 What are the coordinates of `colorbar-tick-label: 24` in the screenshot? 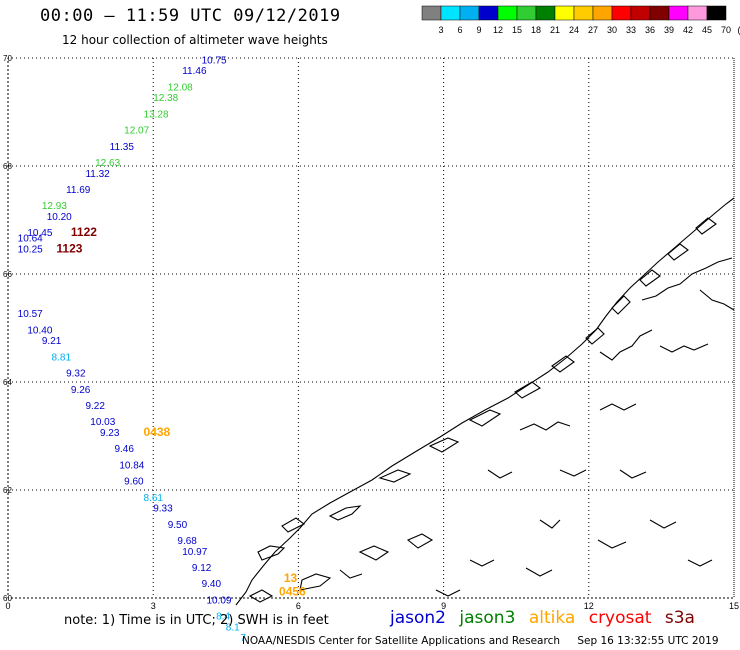 It's located at (574, 30).